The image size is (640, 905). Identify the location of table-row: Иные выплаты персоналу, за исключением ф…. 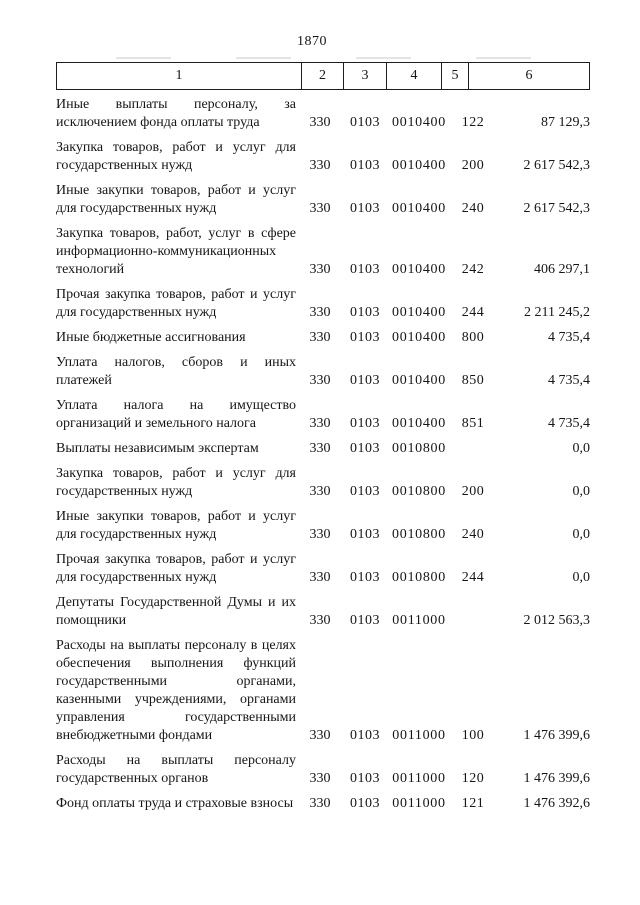
(323, 114).